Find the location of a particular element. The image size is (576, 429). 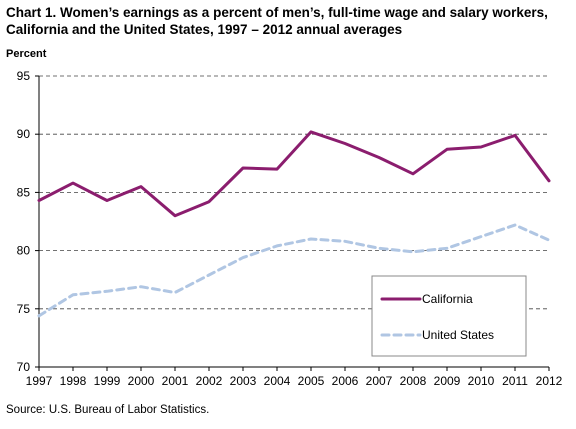

x-tick-label: 2005 is located at coordinates (311, 381).